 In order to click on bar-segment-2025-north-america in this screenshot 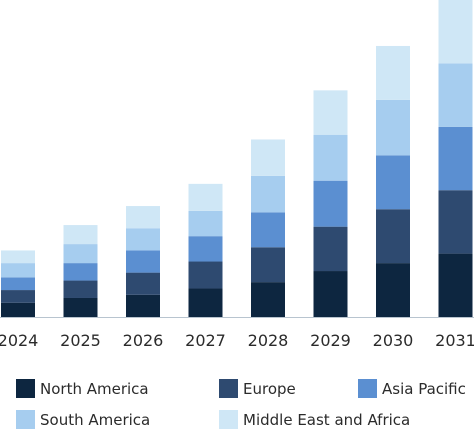, I will do `click(80, 307)`.